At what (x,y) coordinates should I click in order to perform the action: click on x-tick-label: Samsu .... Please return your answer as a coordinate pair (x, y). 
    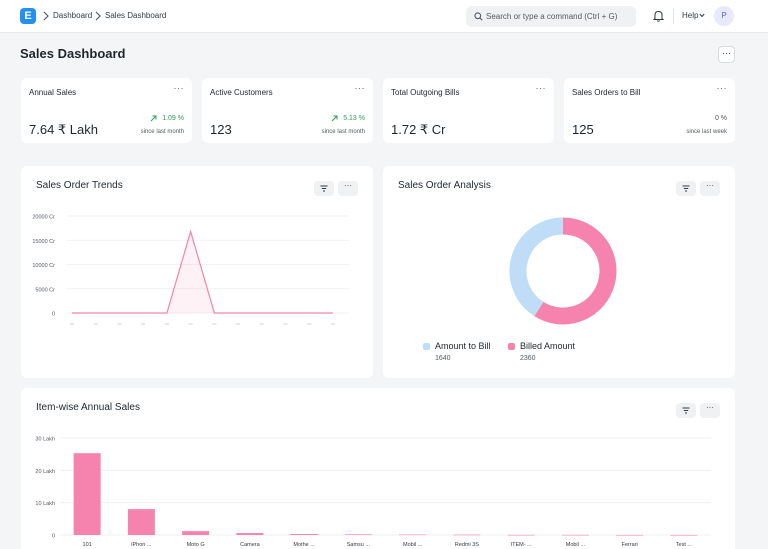
    Looking at the image, I should click on (359, 545).